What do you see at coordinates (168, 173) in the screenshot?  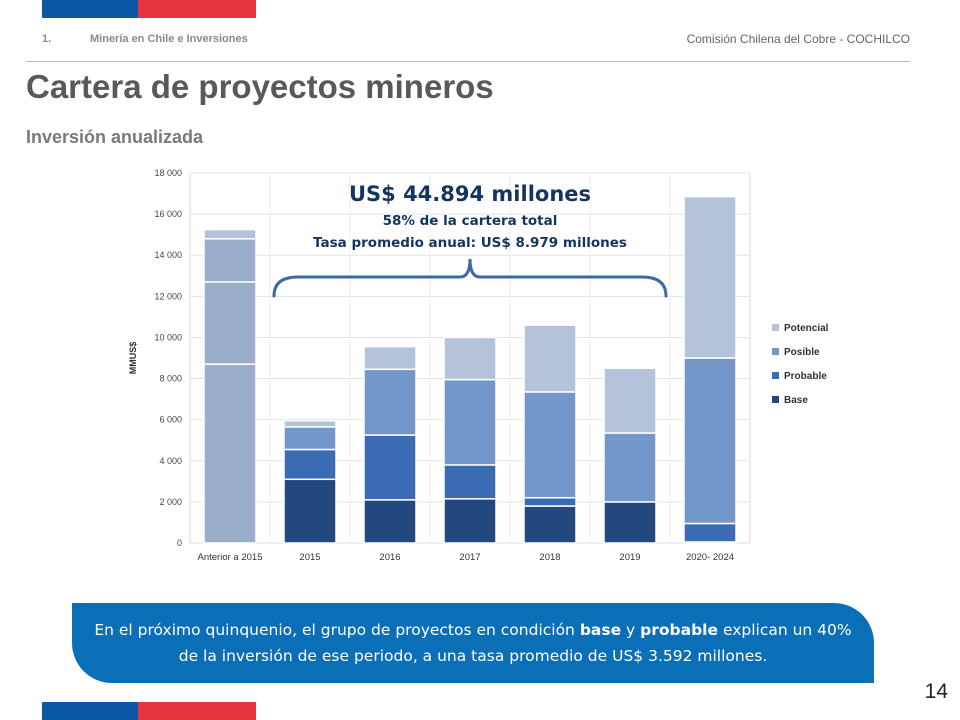 I see `y-tick-label: 18 000` at bounding box center [168, 173].